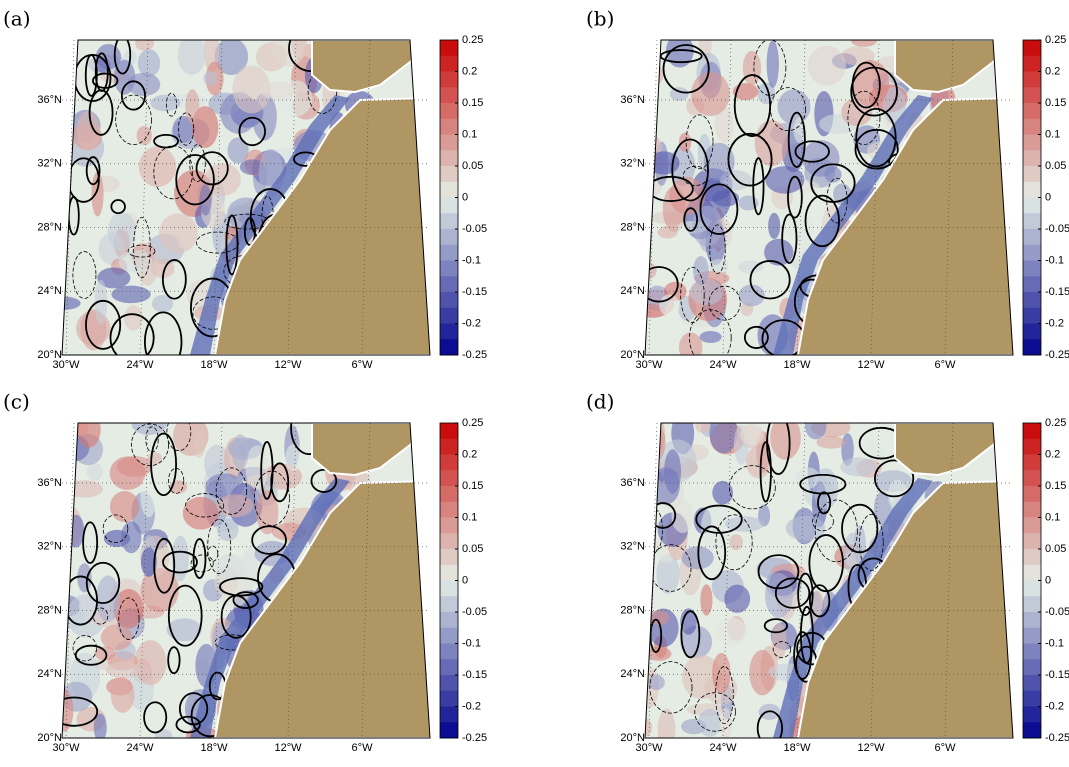  I want to click on lon-label: 6°W, so click(363, 748).